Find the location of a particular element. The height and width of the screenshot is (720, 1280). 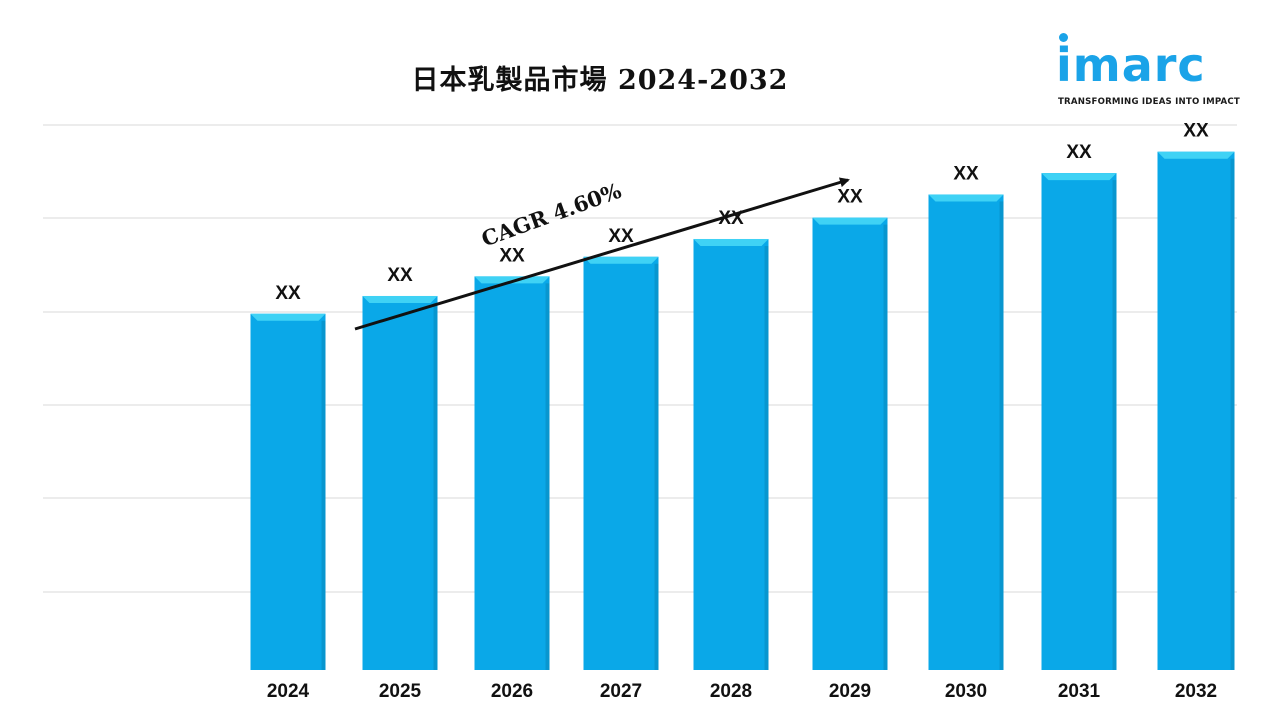

bar-edge-2031 is located at coordinates (1114, 425).